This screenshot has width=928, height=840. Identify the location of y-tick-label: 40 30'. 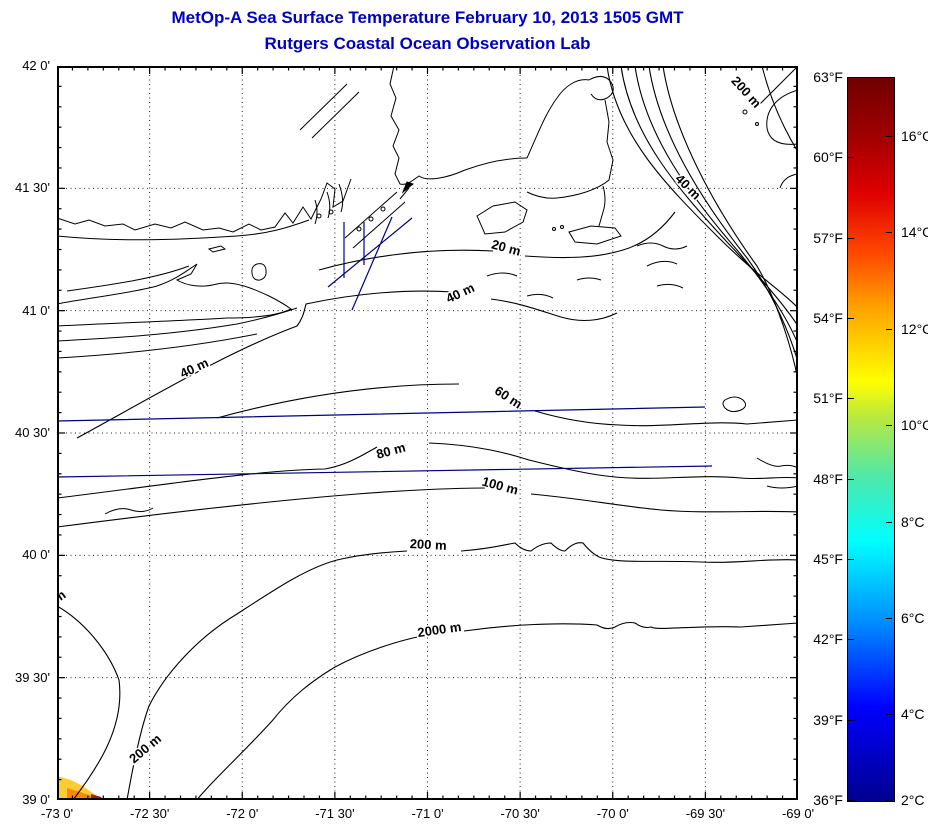
(32, 432).